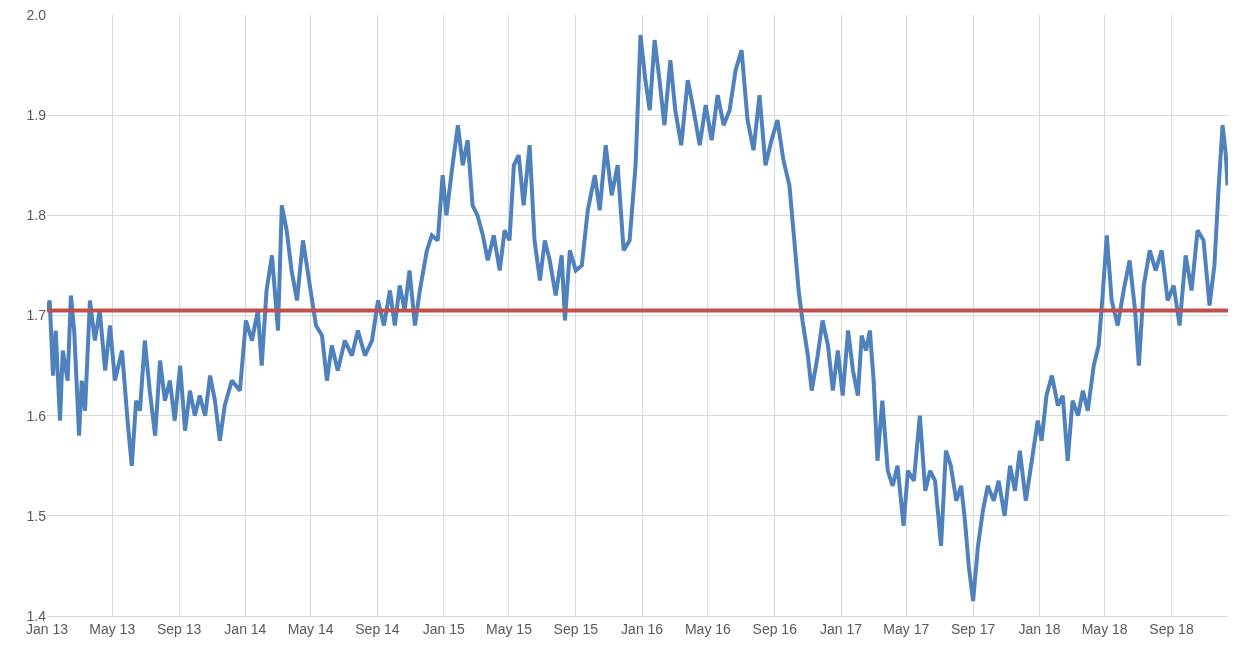  I want to click on x-tick-label: Jan 17, so click(841, 628).